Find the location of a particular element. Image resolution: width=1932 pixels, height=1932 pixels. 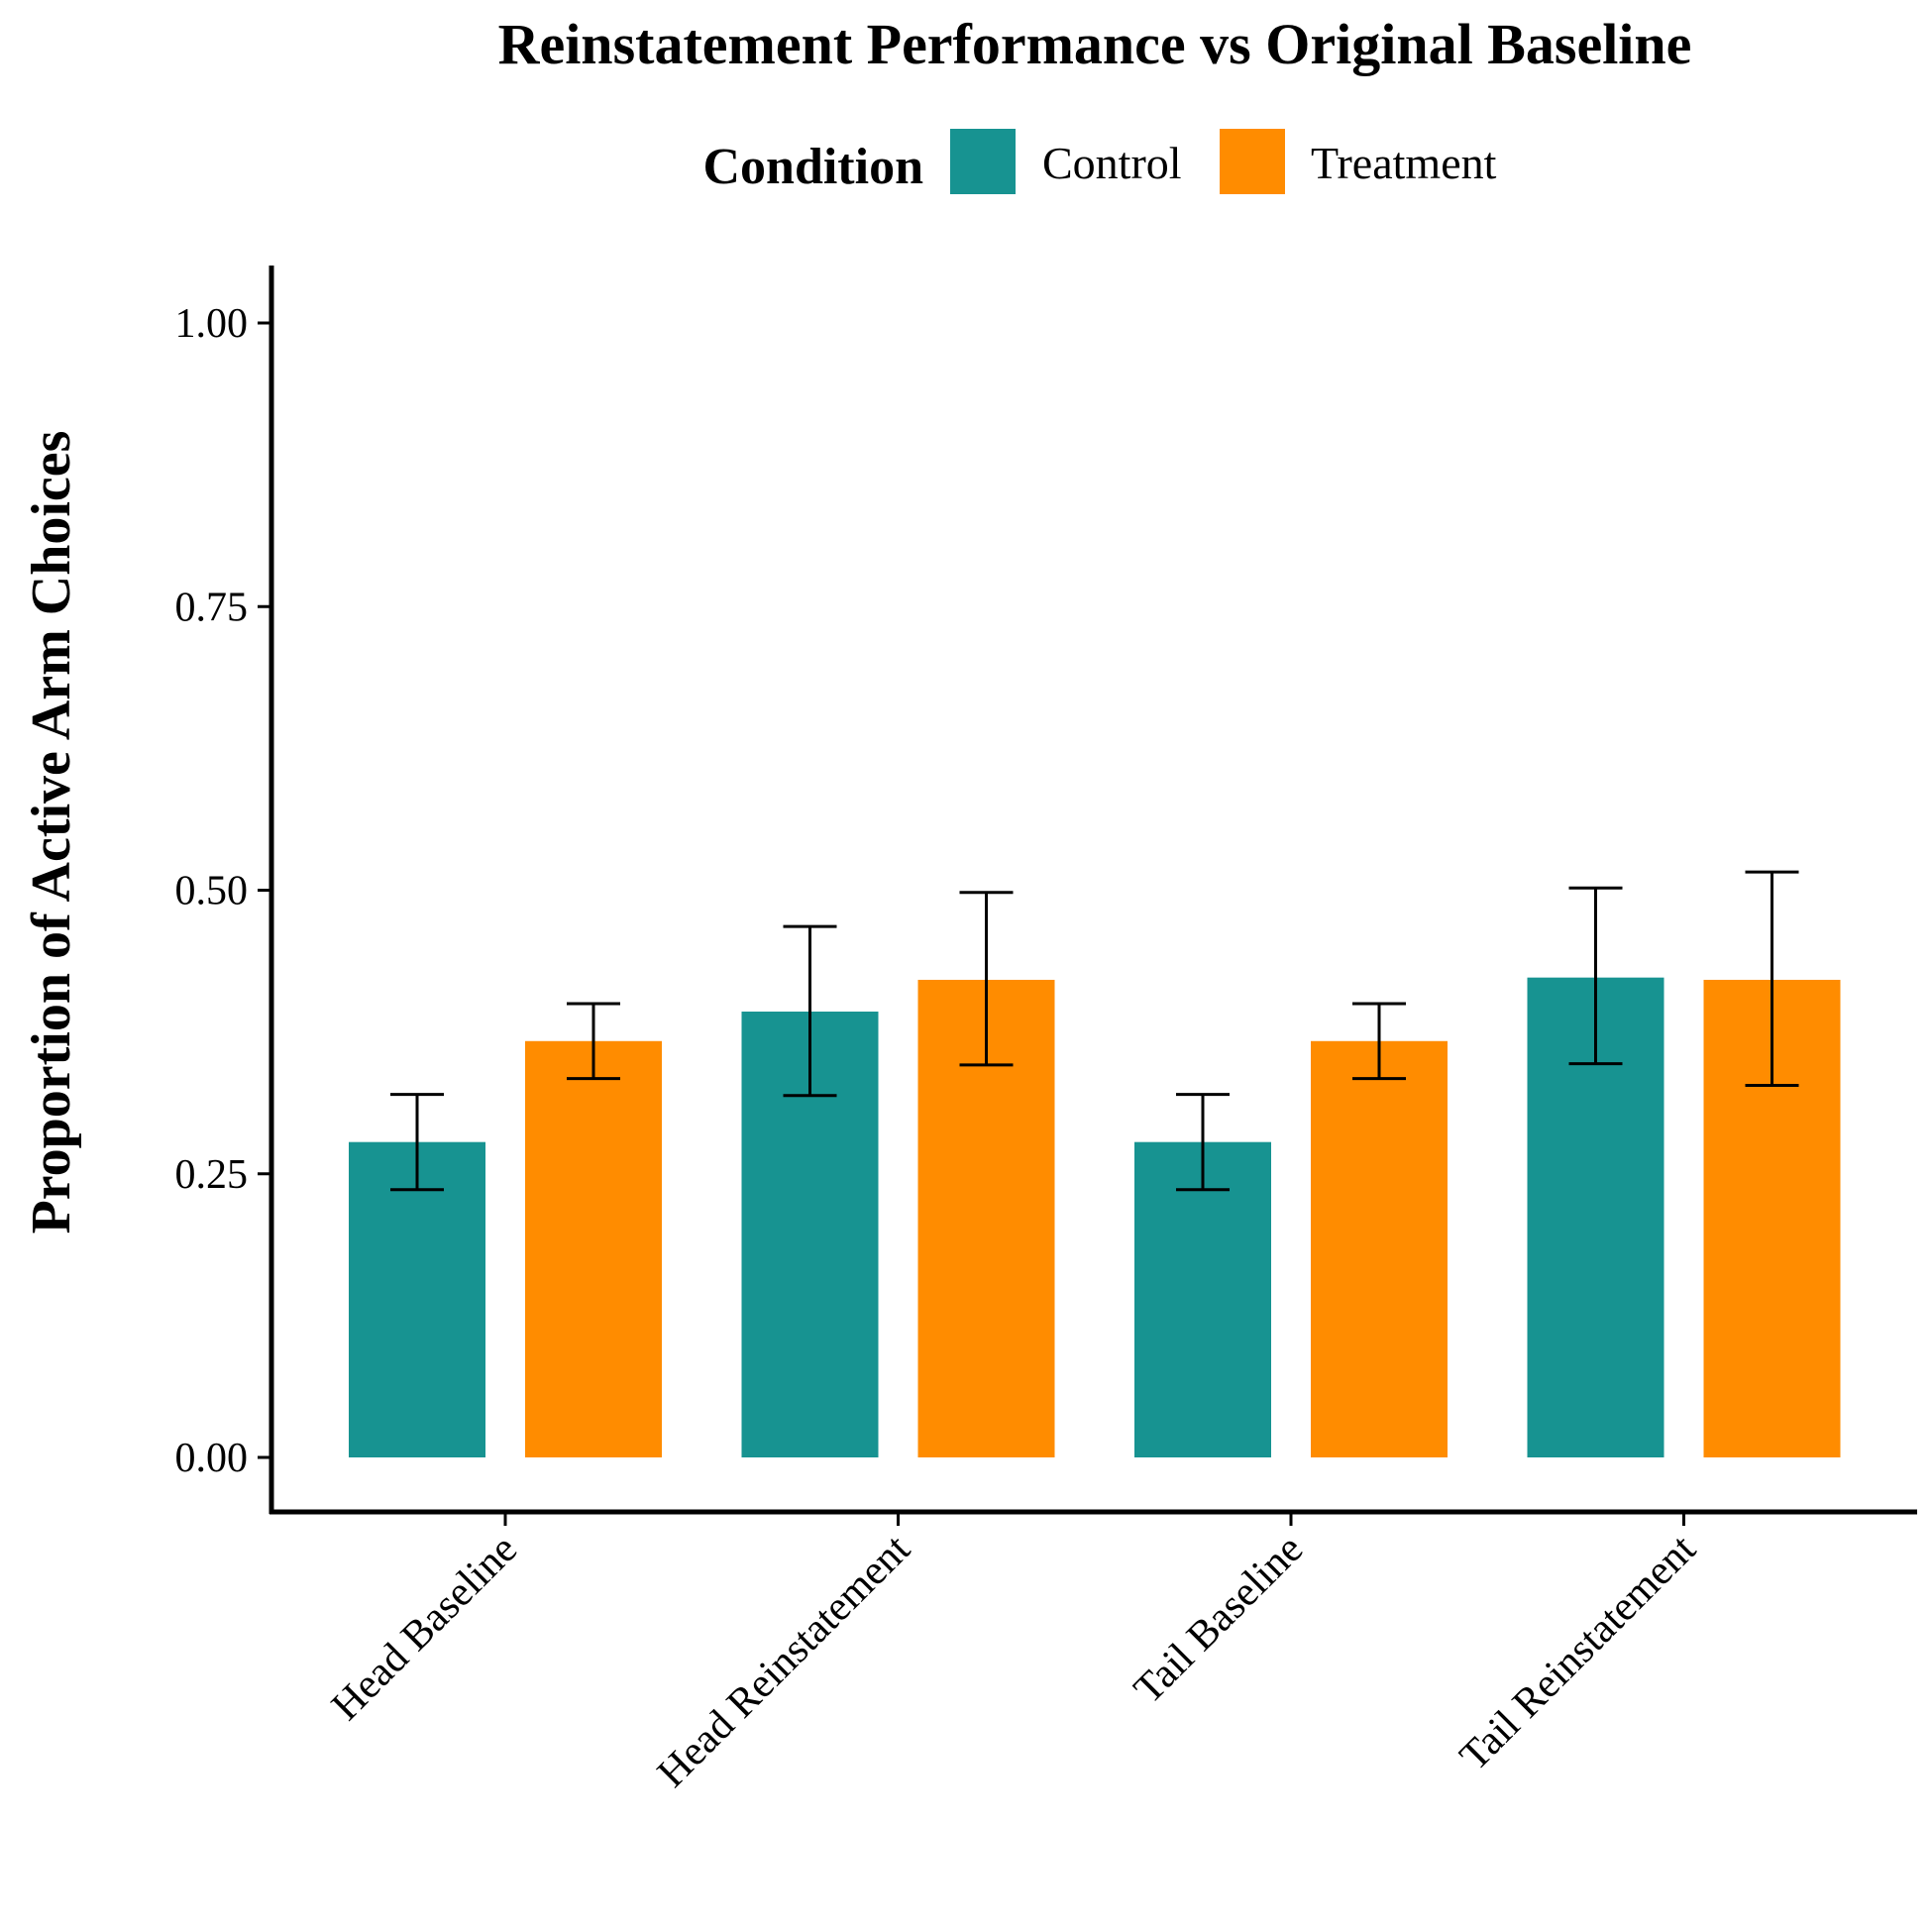

y-tick-label: 0.25 is located at coordinates (212, 1175).